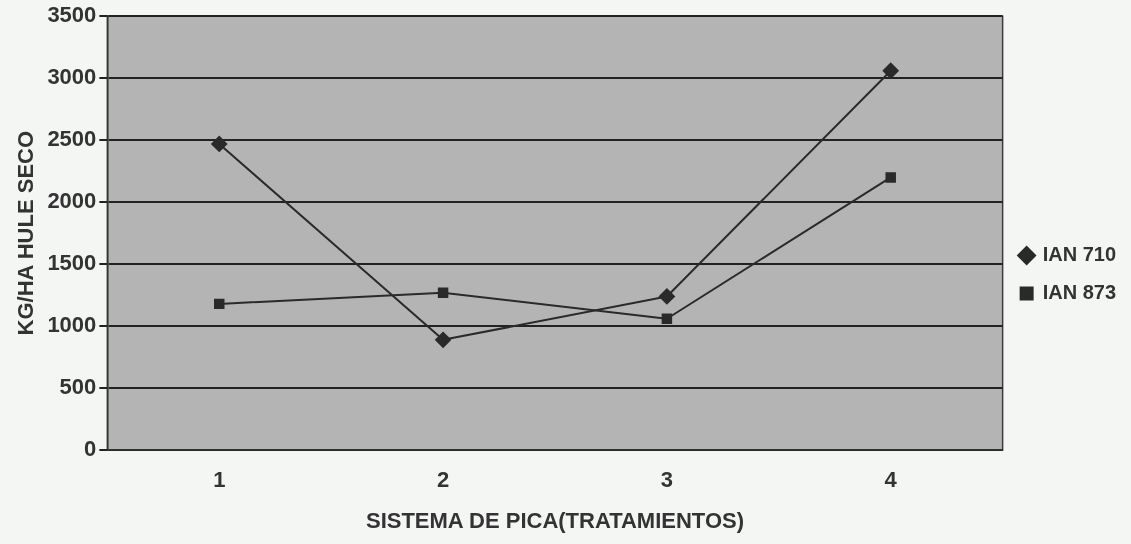 Image resolution: width=1131 pixels, height=544 pixels. I want to click on y-tick-label: 1000, so click(72, 325).